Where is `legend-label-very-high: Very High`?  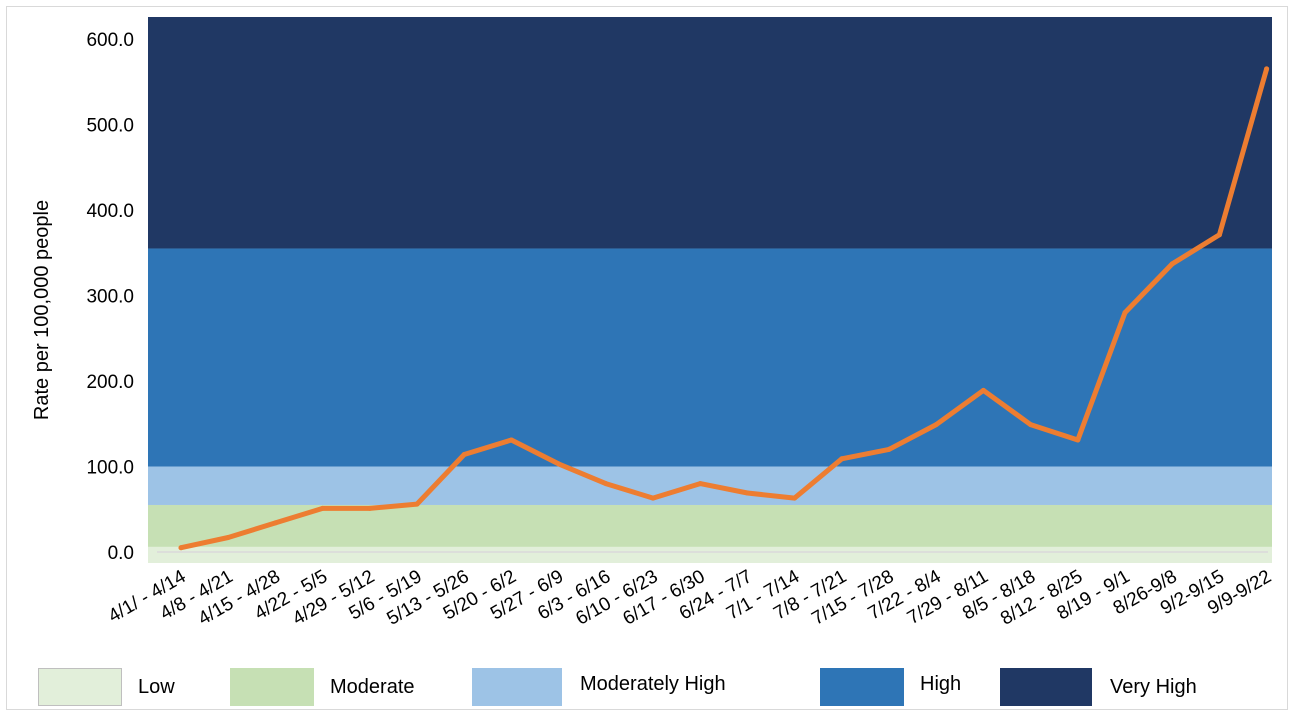 legend-label-very-high: Very High is located at coordinates (1153, 687).